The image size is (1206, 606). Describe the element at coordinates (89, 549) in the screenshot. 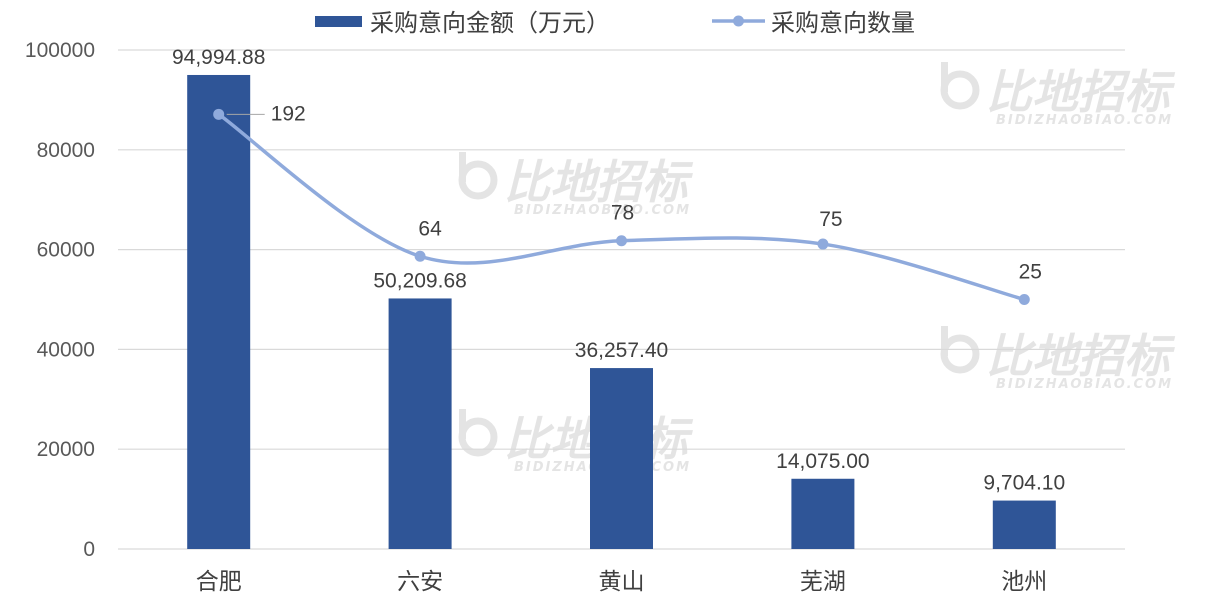

I see `y-tick-label: 0` at that location.